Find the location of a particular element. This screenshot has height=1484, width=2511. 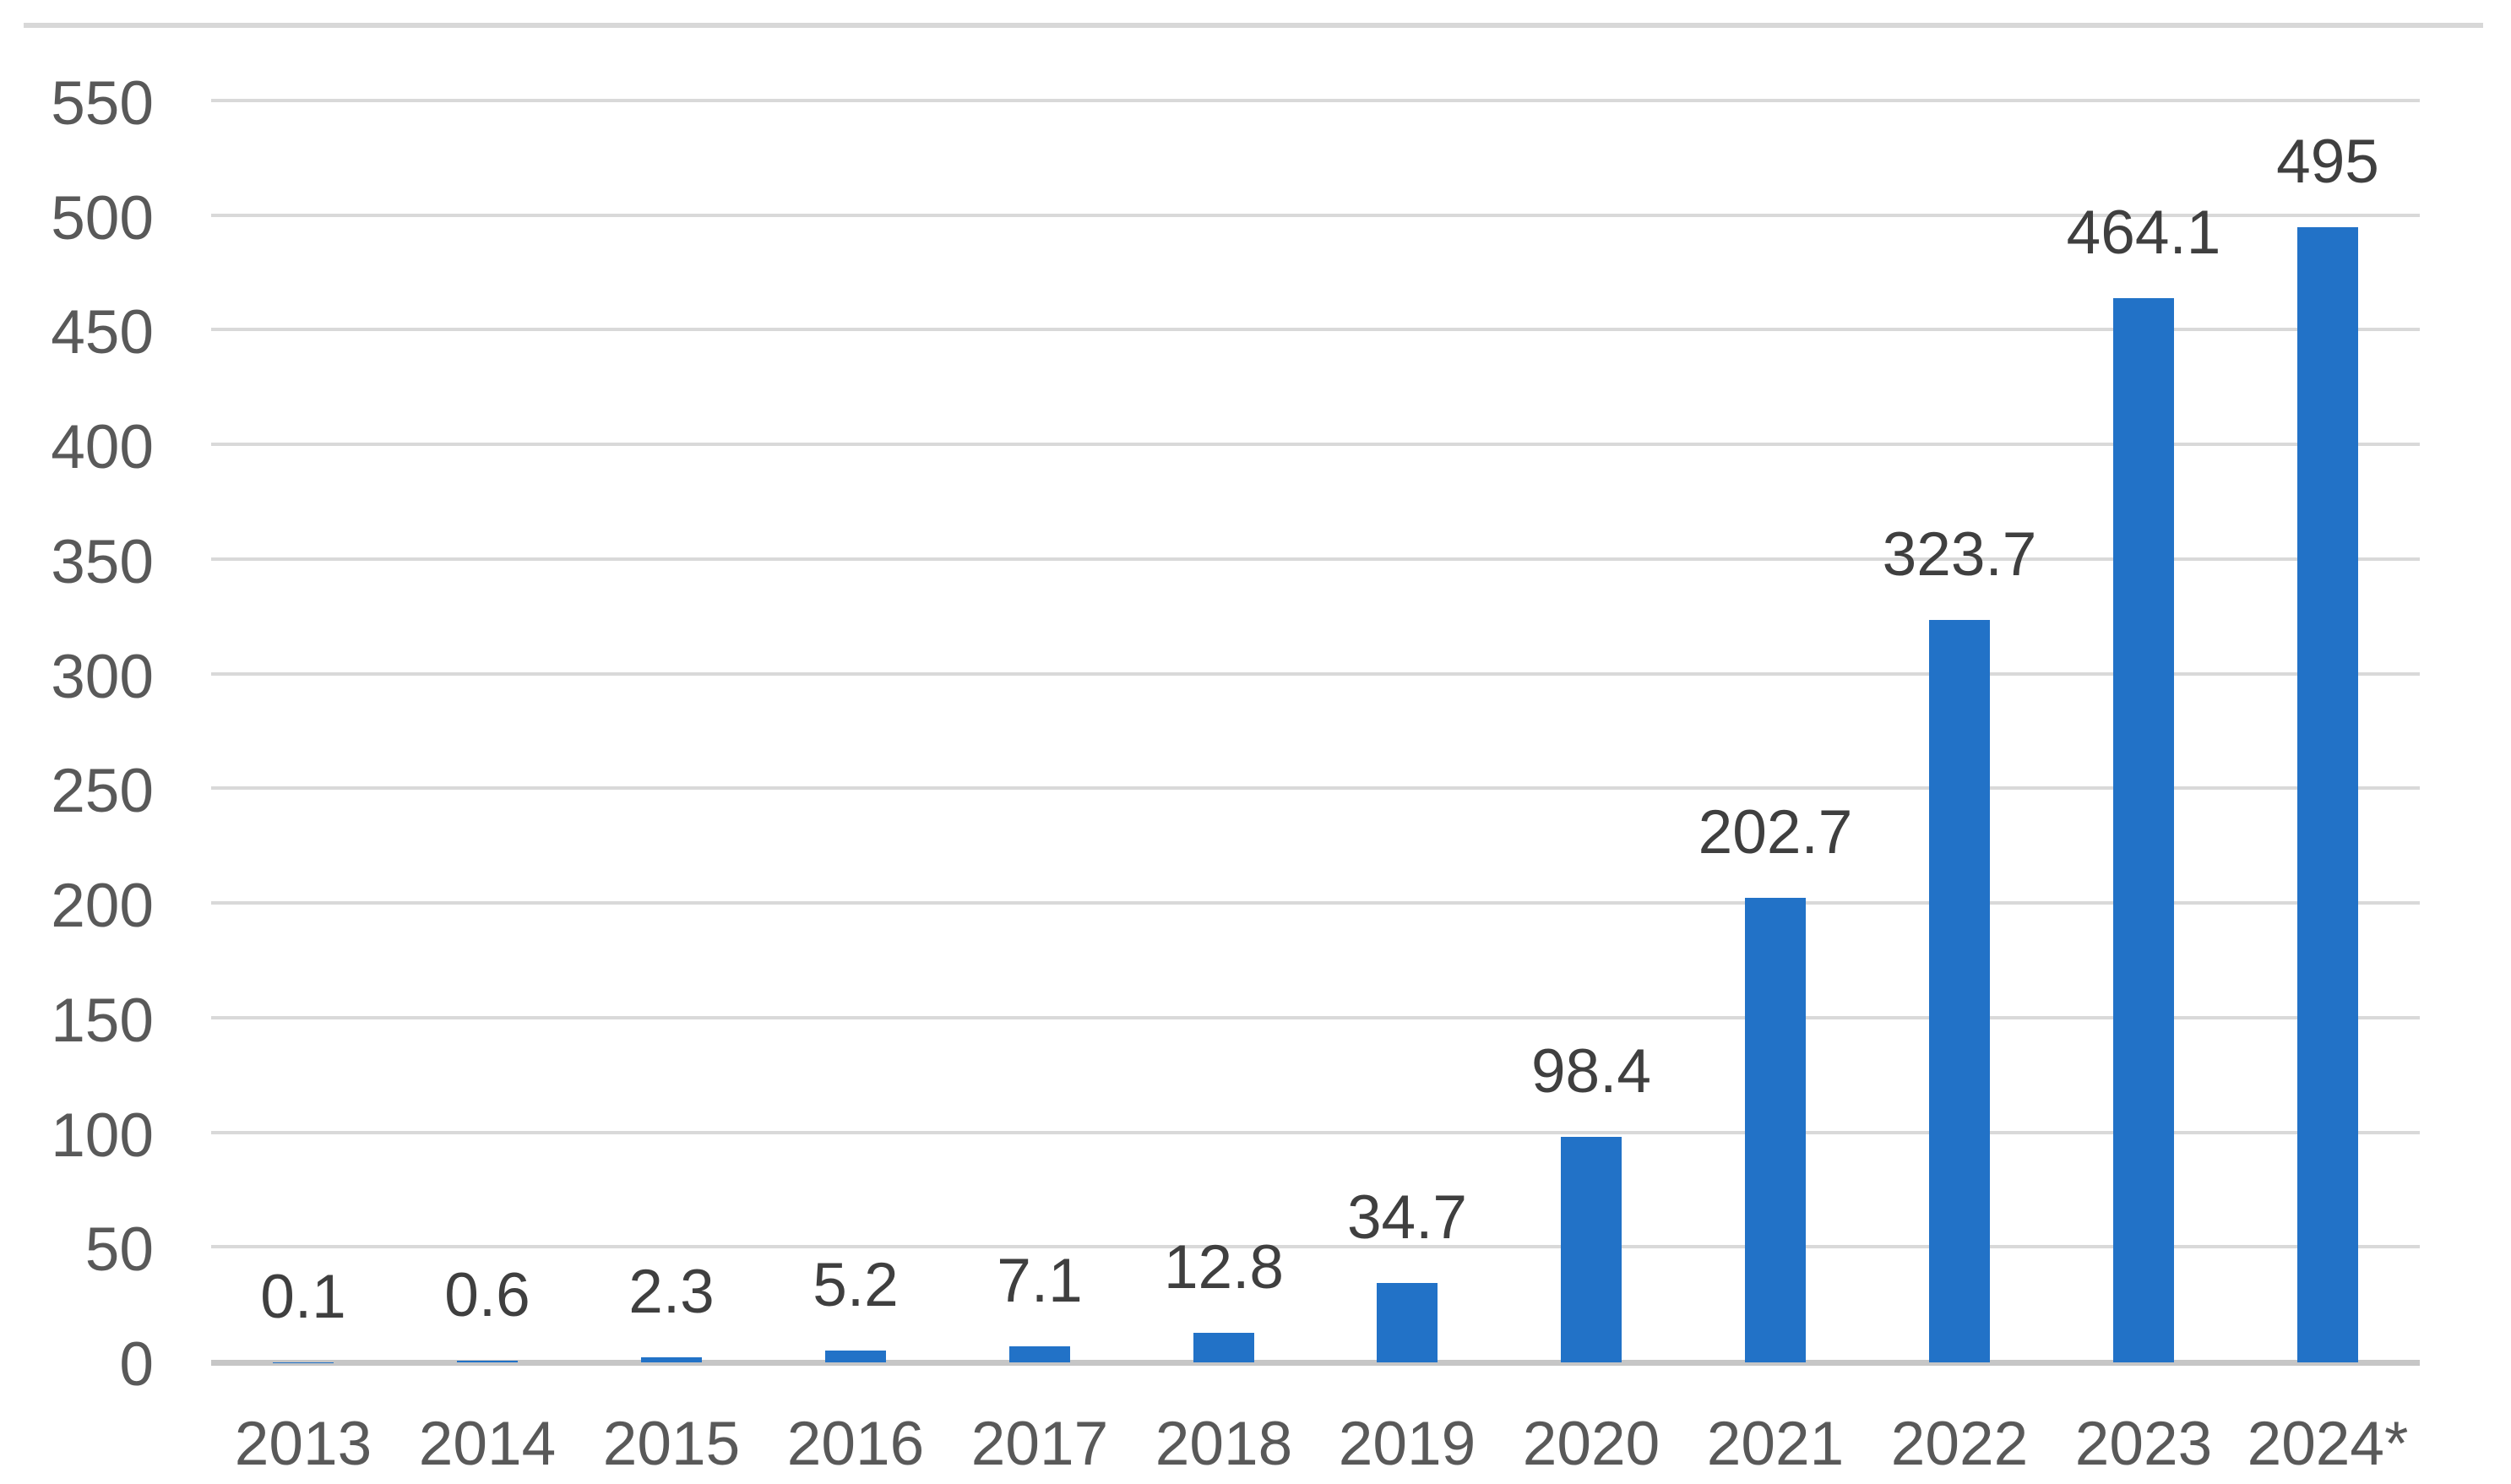

bar-value-label: 2.3 is located at coordinates (672, 1292).